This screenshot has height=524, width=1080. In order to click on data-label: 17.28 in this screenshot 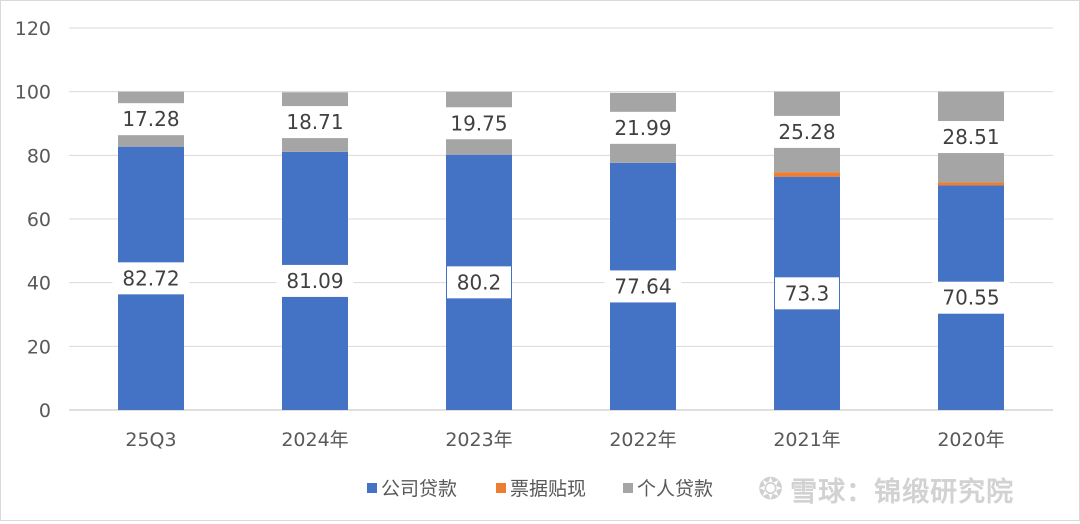, I will do `click(150, 119)`.